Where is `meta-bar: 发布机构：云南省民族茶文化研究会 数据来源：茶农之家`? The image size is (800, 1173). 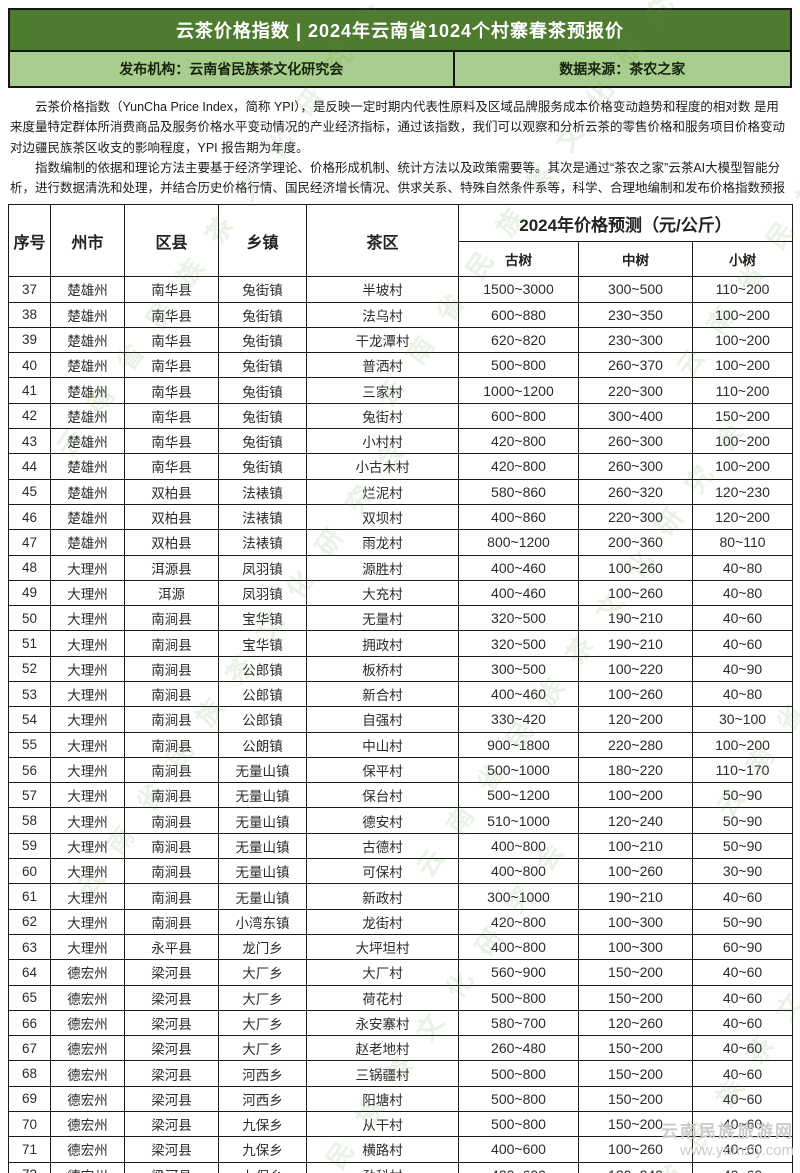 meta-bar: 发布机构：云南省民族茶文化研究会 数据来源：茶农之家 is located at coordinates (400, 70).